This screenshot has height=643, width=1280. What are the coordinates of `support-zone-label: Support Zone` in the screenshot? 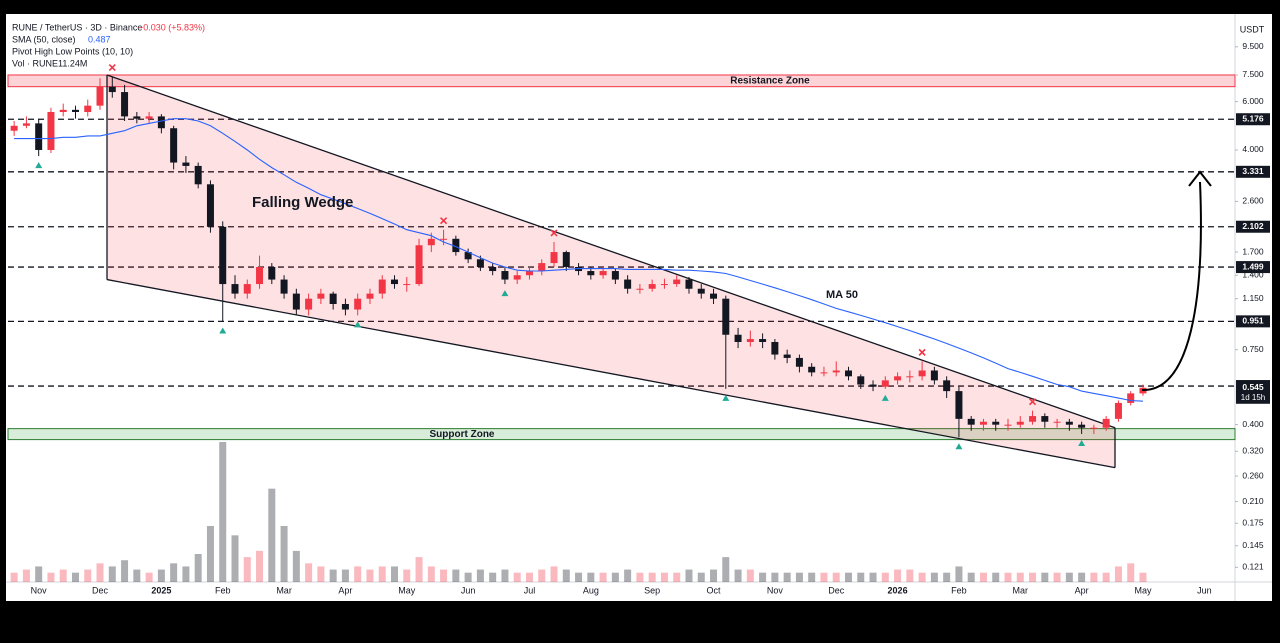 It's located at (462, 434).